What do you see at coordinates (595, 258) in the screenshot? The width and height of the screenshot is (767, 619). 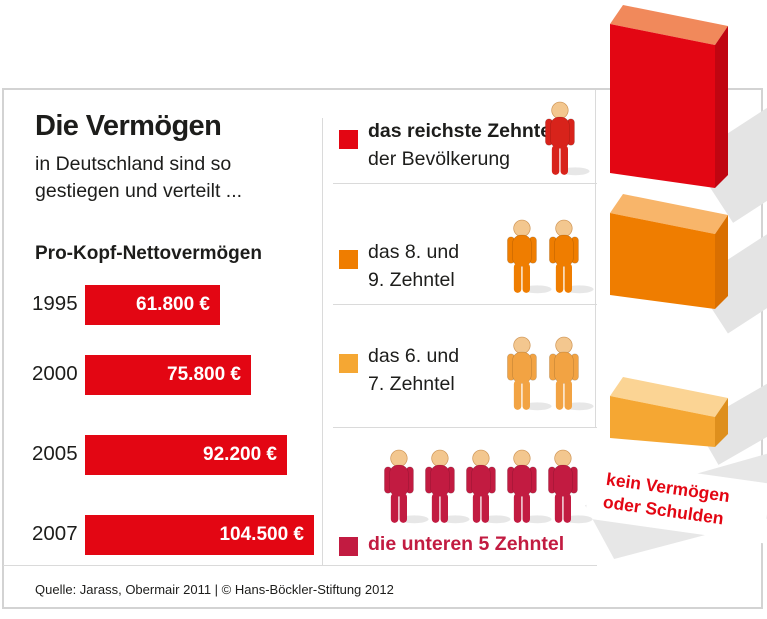 I see `divider-legend-boxes` at bounding box center [595, 258].